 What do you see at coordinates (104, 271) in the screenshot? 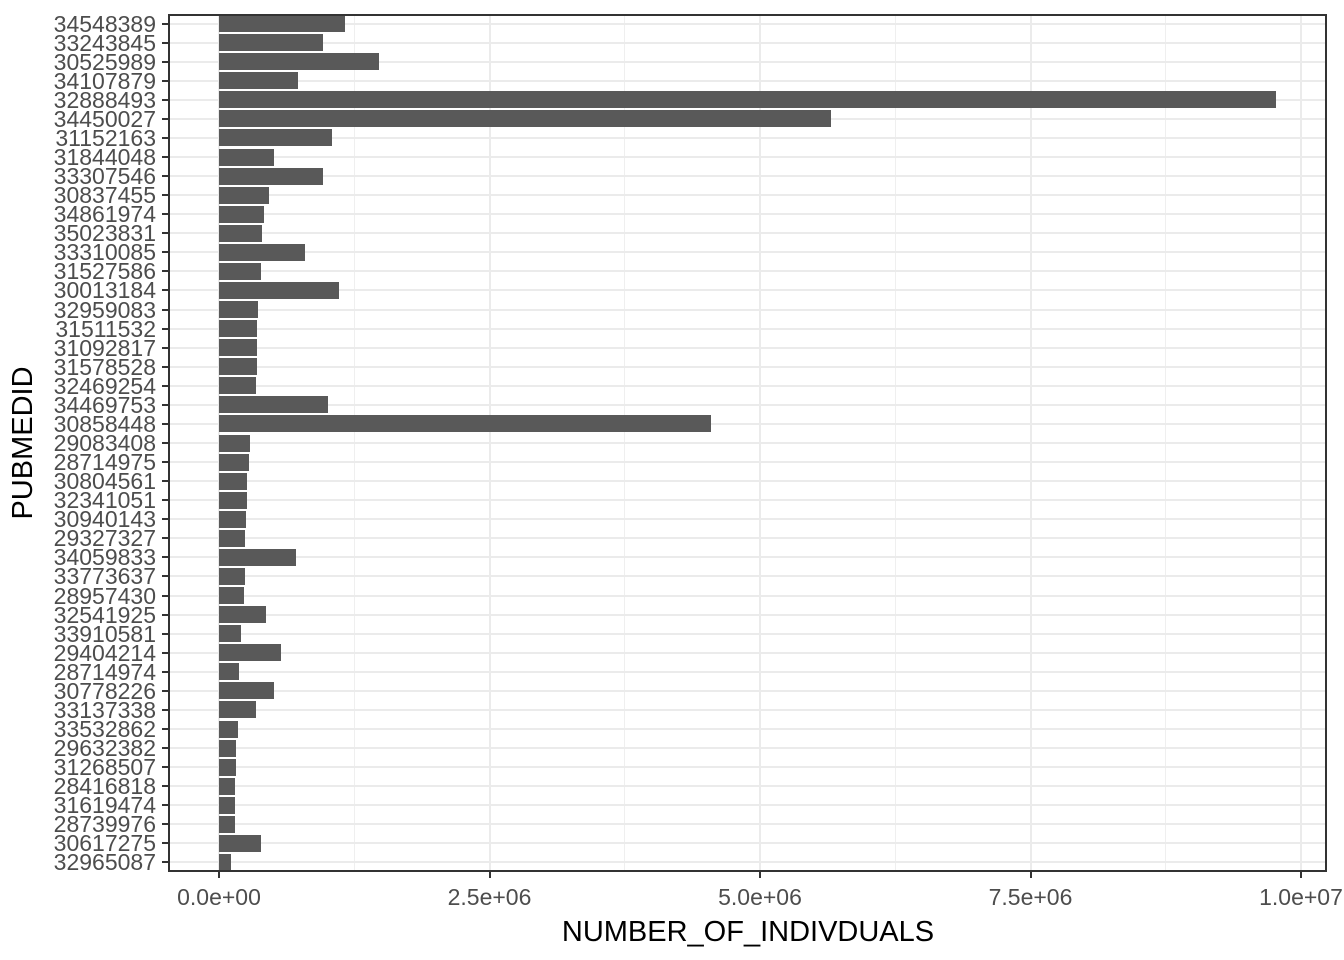
I see `y-tick-label: 31527586` at bounding box center [104, 271].